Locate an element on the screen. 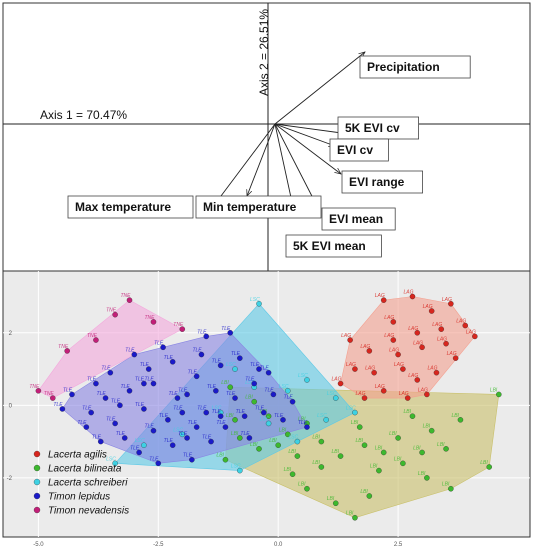 This screenshot has height=550, width=533. y-tick-label: 0 is located at coordinates (11, 406).